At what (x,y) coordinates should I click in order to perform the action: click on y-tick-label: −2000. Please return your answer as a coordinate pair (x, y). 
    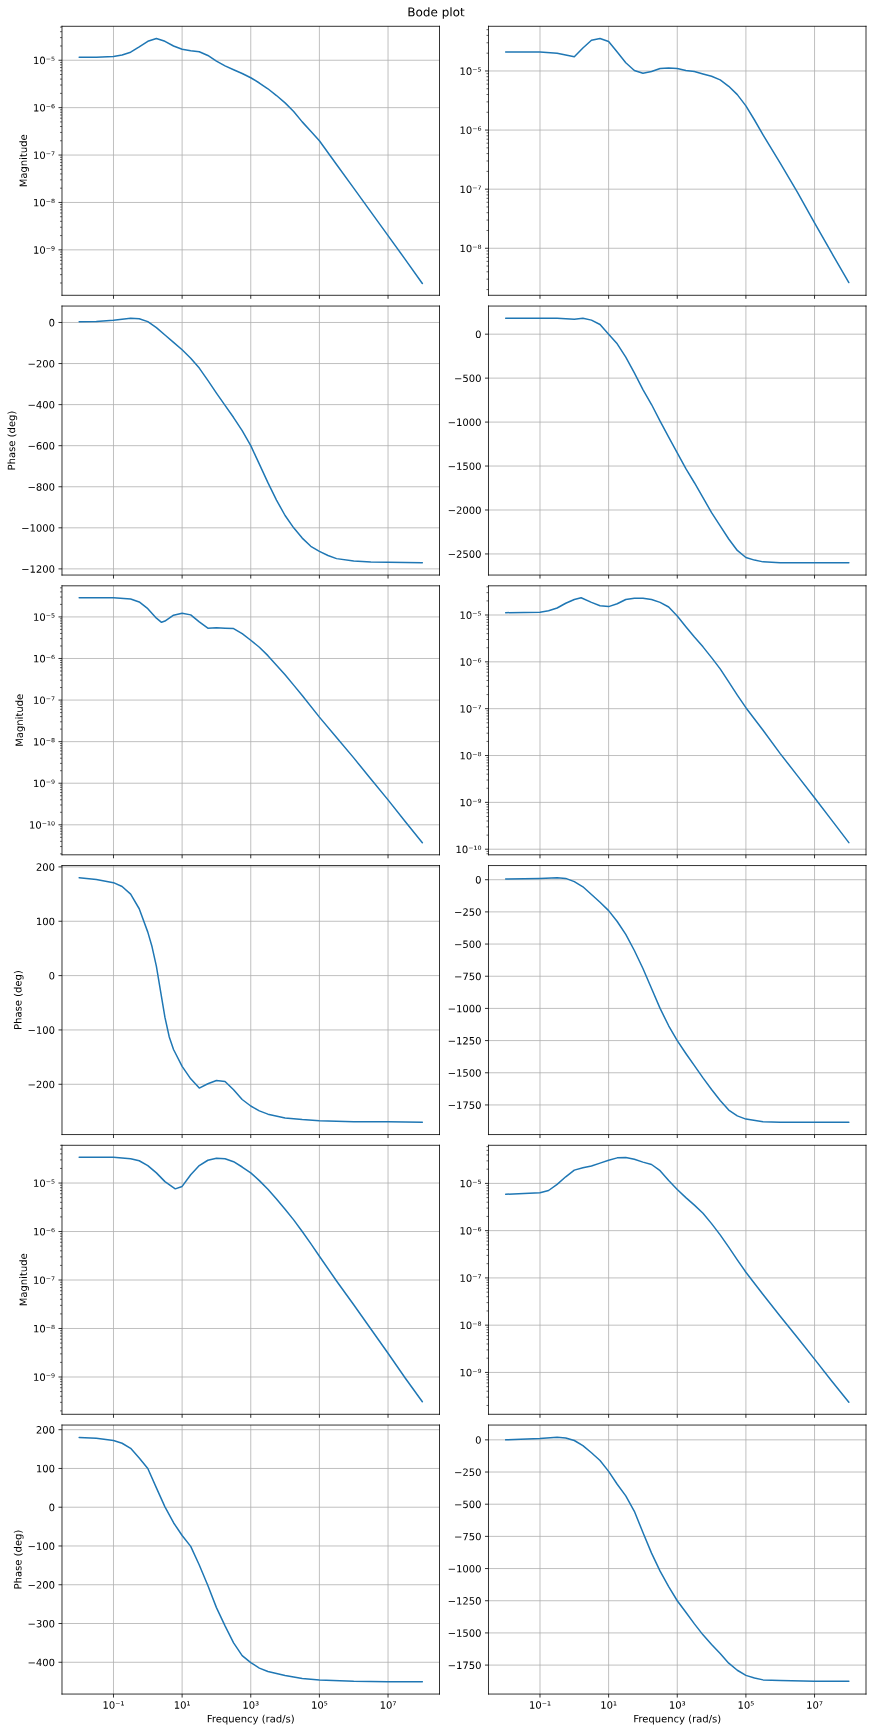
    Looking at the image, I should click on (464, 510).